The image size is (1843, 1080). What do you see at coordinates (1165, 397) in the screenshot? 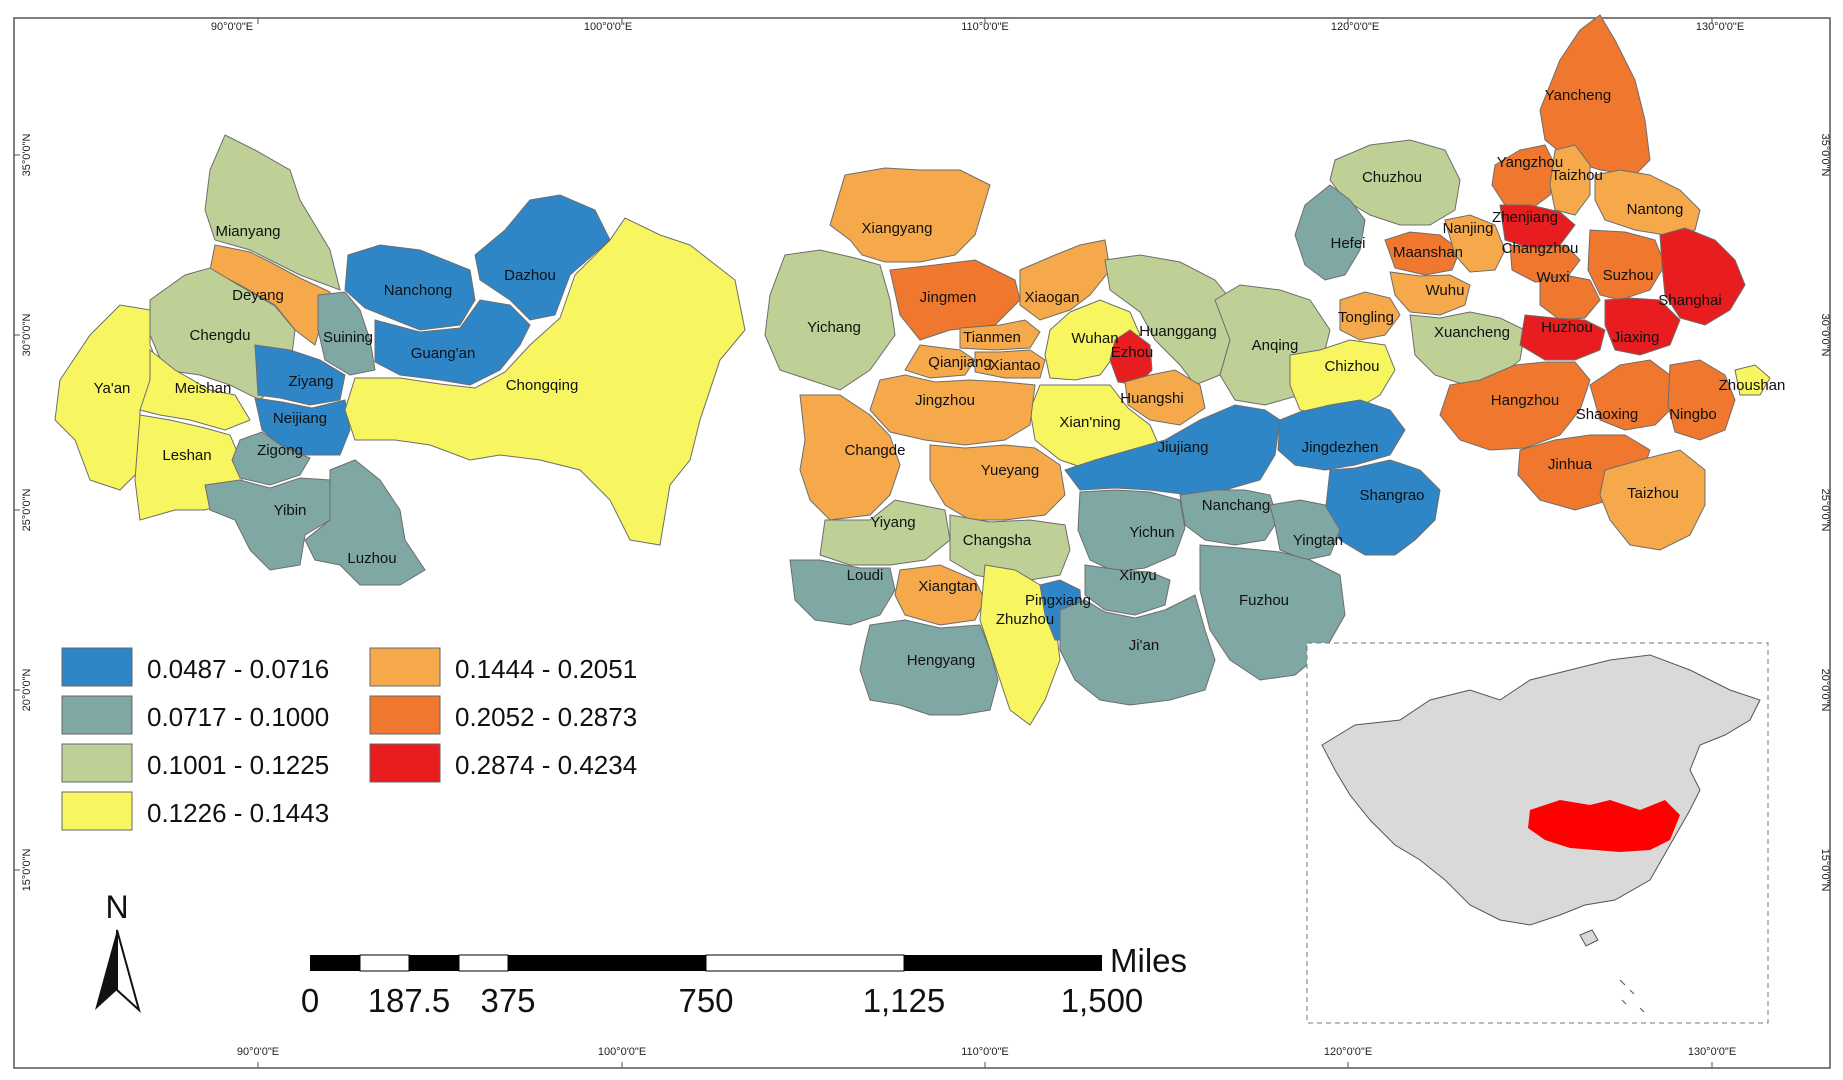
I see `region-huangshi` at bounding box center [1165, 397].